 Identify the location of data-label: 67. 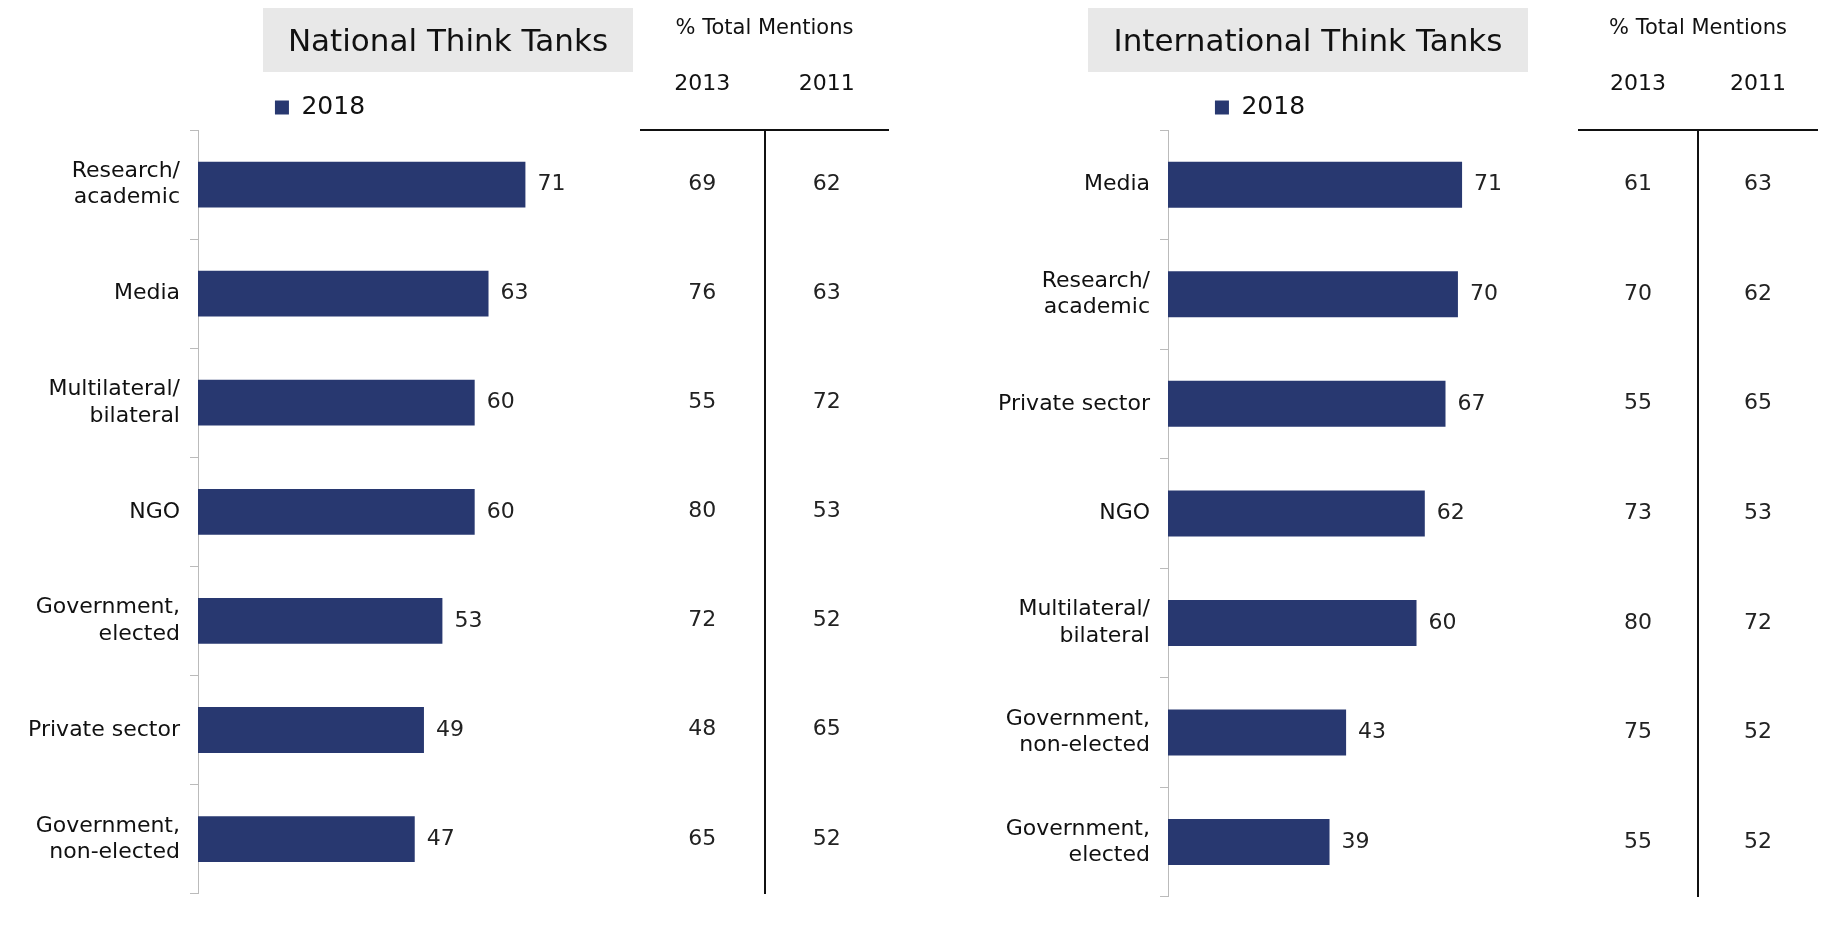
(1471, 402).